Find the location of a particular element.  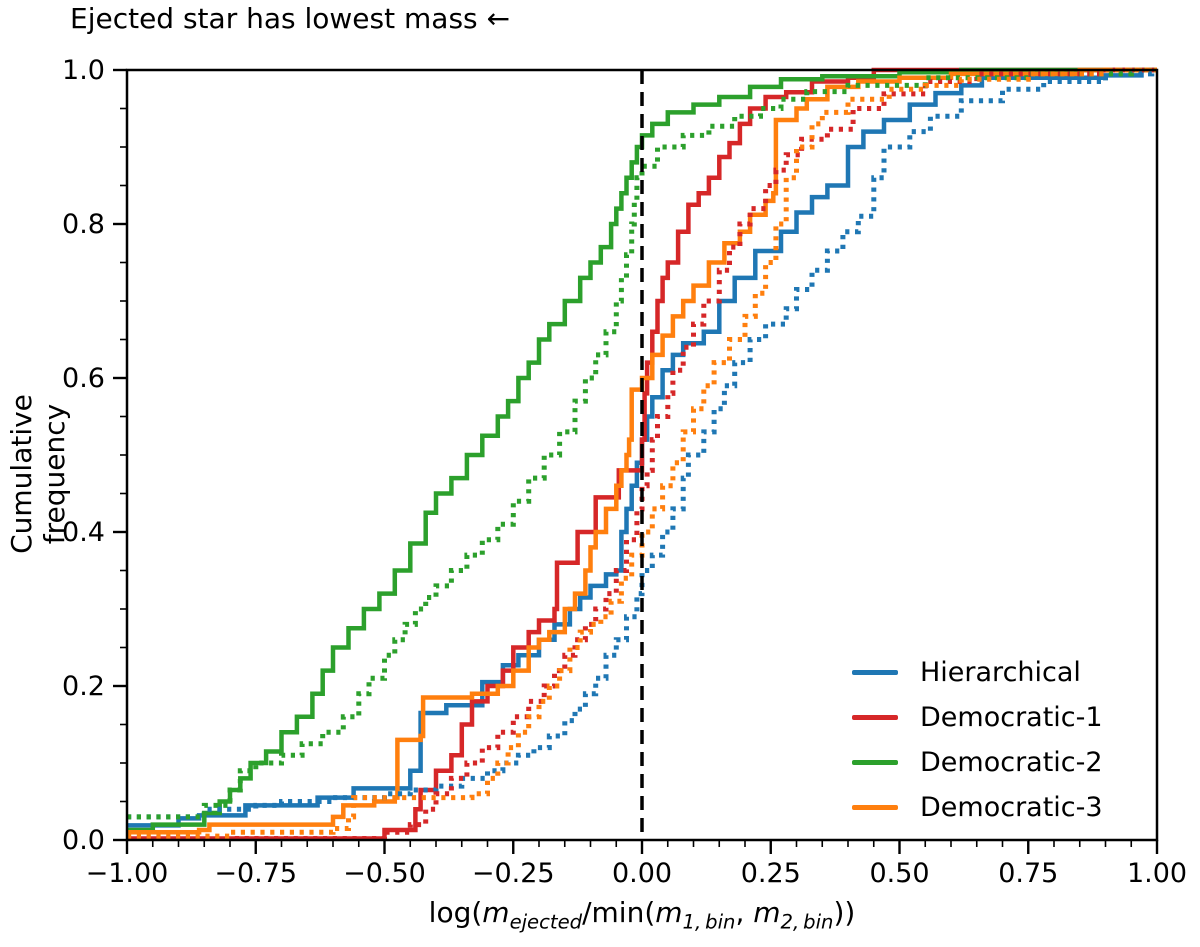

legend-label: Democratic-1 is located at coordinates (1011, 717).